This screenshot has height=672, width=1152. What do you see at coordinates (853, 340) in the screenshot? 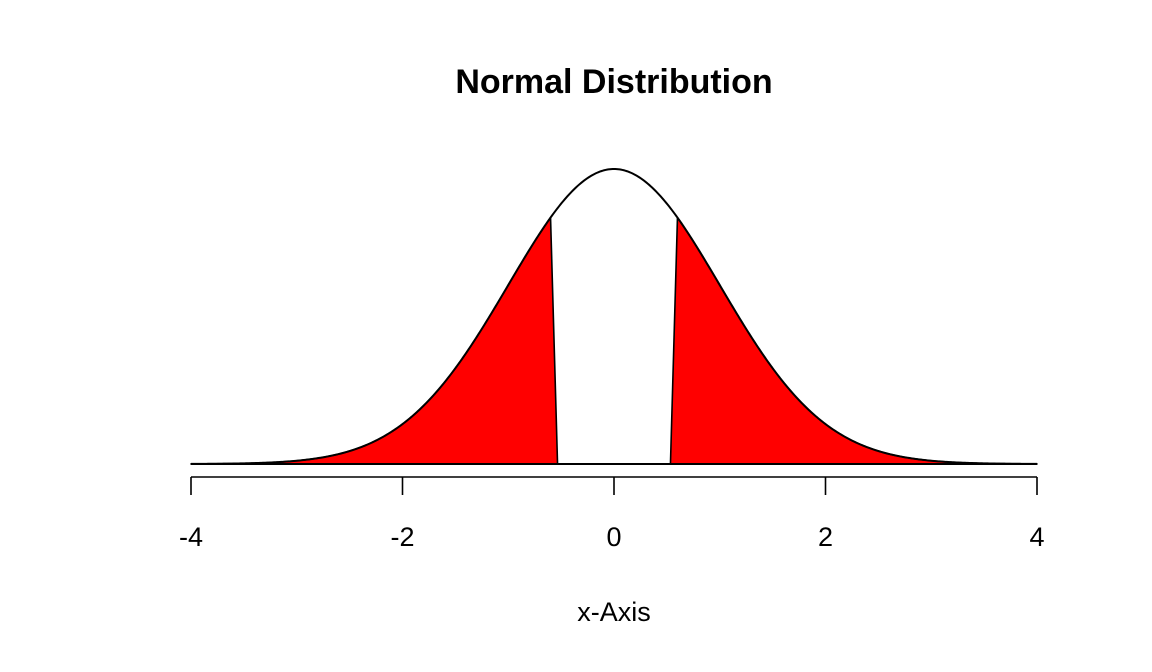
I see `shaded-region-right` at bounding box center [853, 340].